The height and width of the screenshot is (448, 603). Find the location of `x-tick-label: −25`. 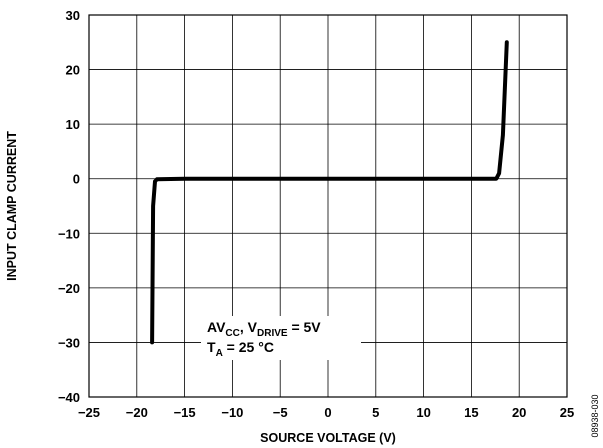

x-tick-label: −25 is located at coordinates (89, 412).